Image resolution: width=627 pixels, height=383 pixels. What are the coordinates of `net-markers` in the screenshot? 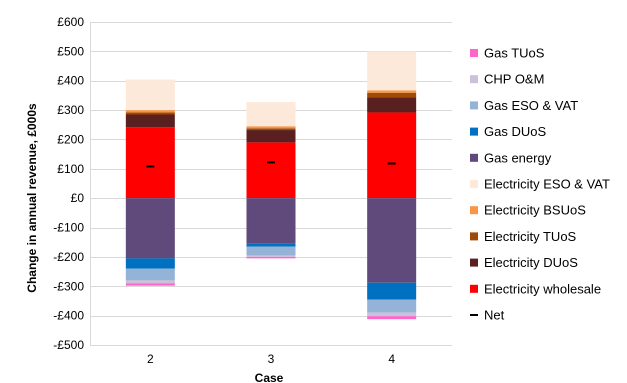 It's located at (271, 164).